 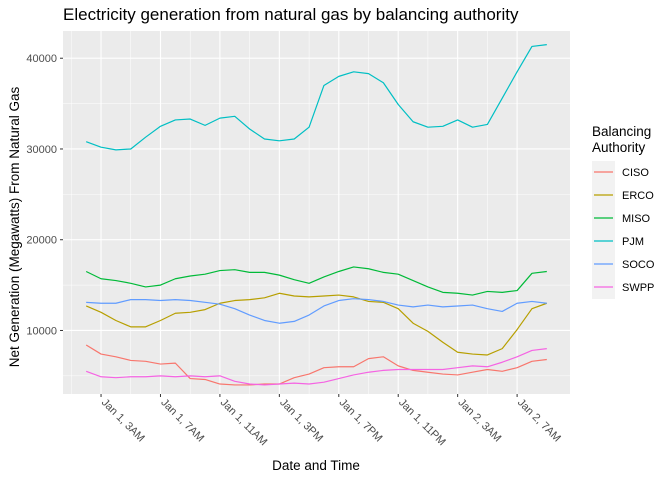 I want to click on series-line-soco, so click(x=316, y=311).